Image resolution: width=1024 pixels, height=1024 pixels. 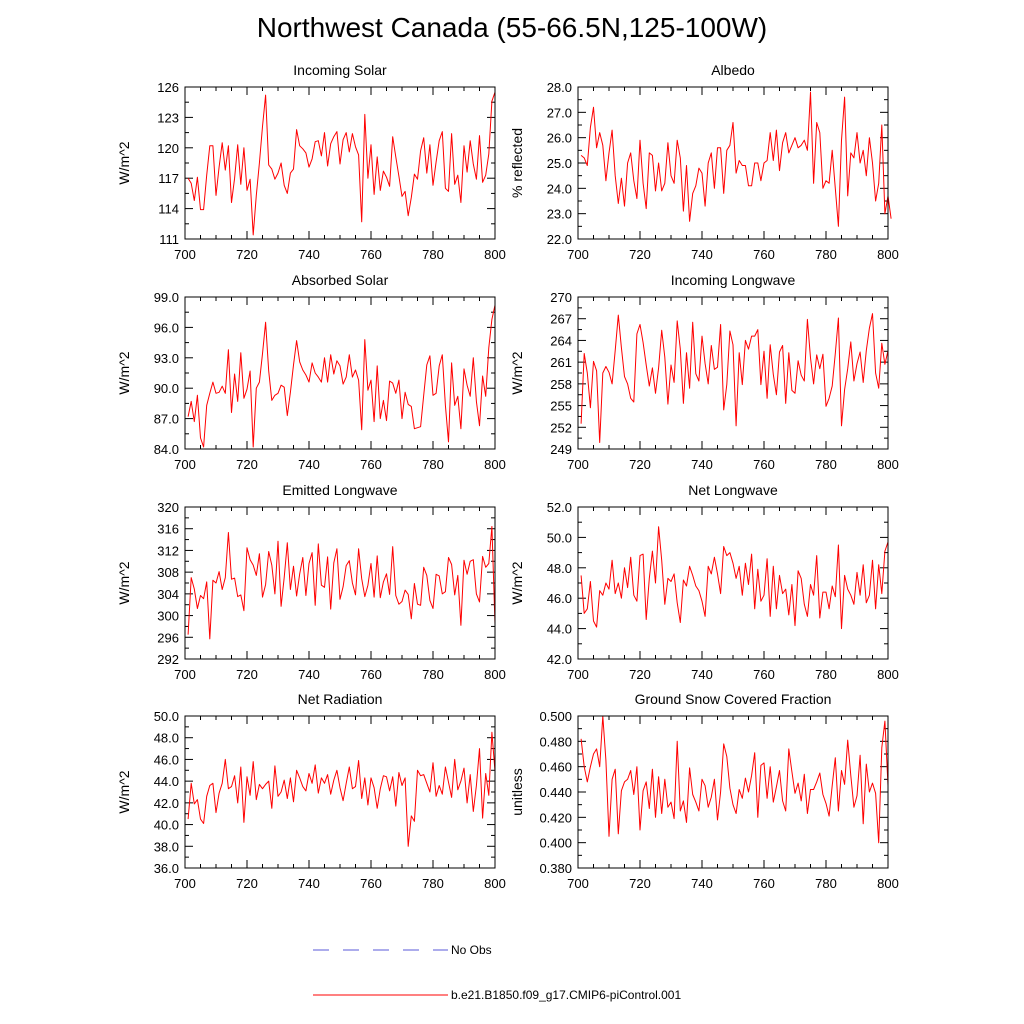 I want to click on net-radiation-plot-frame, so click(x=340, y=792).